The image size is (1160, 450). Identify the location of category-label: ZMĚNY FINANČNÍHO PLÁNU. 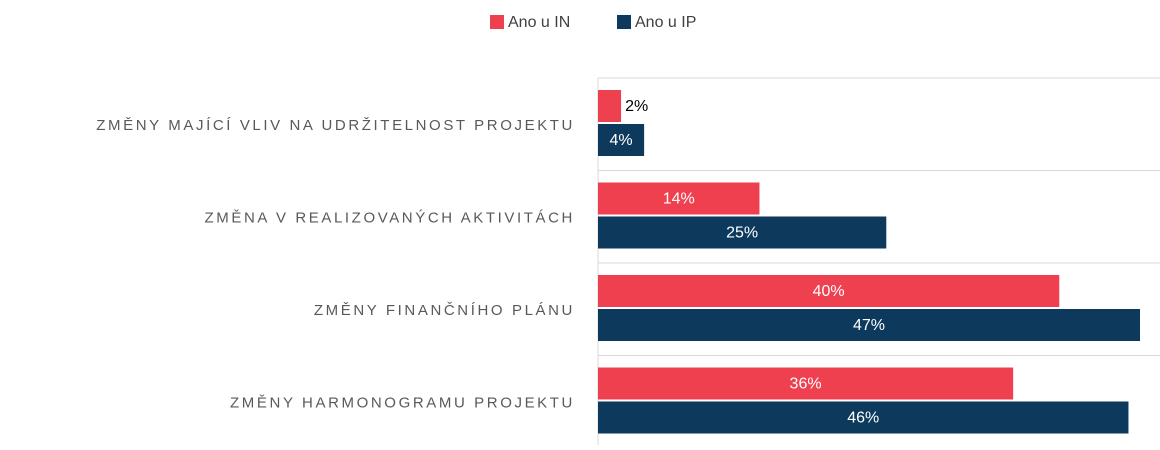
(444, 310).